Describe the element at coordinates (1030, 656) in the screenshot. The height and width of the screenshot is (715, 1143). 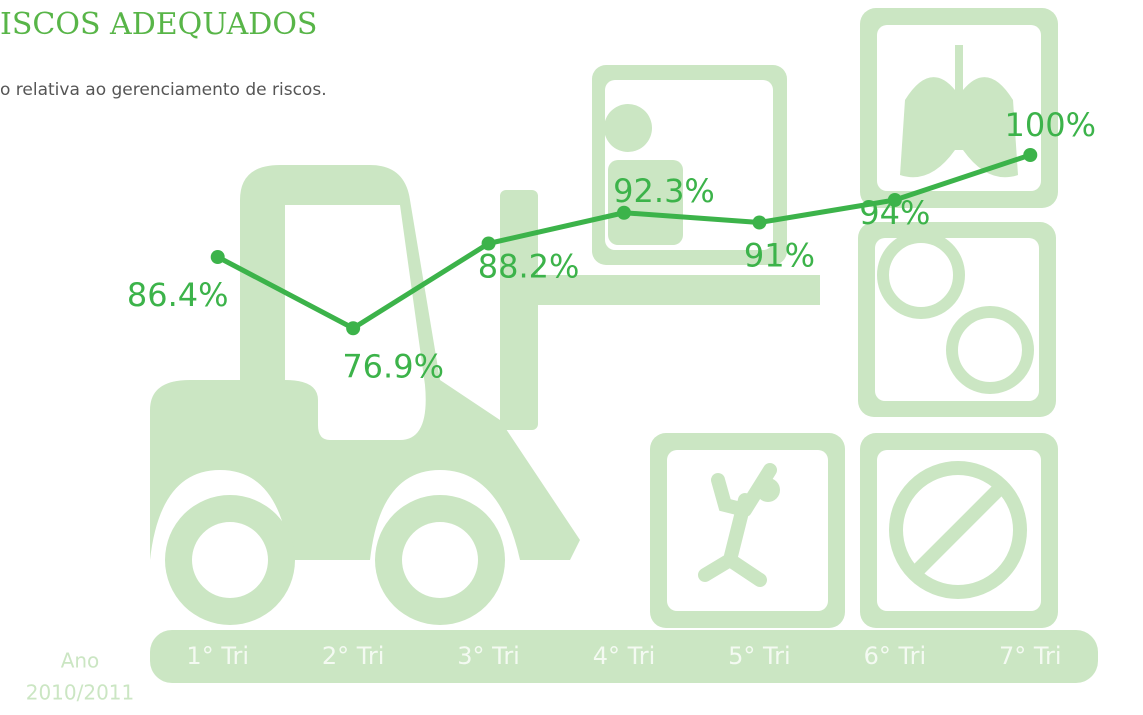
I see `x-tick-label: 7° Tri` at that location.